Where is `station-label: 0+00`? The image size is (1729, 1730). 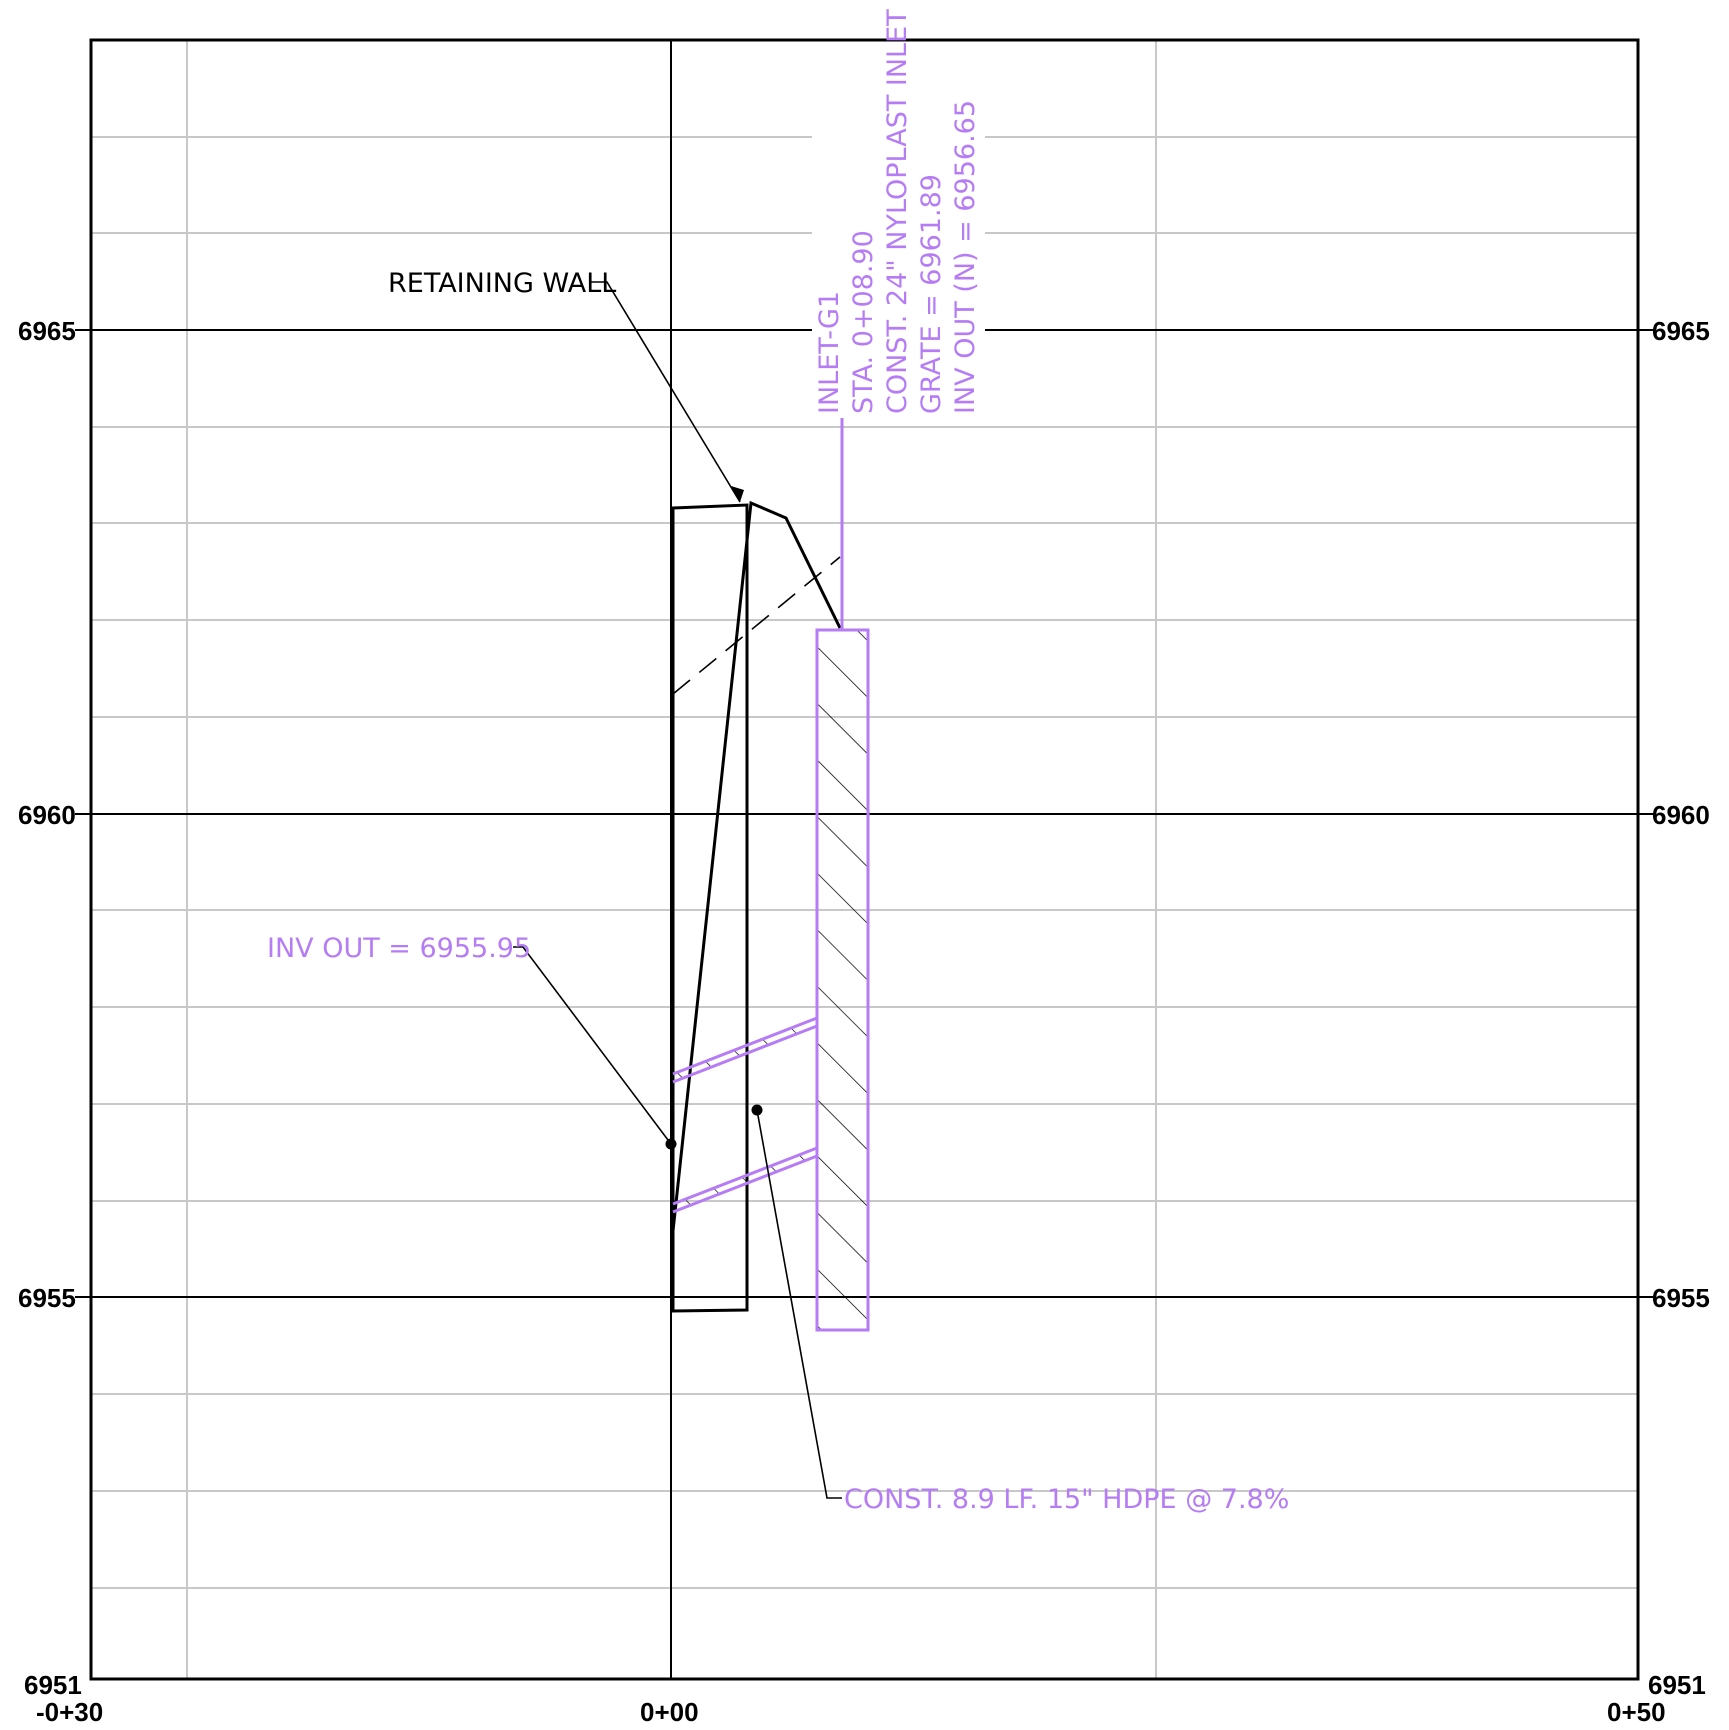
station-label: 0+00 is located at coordinates (669, 1712).